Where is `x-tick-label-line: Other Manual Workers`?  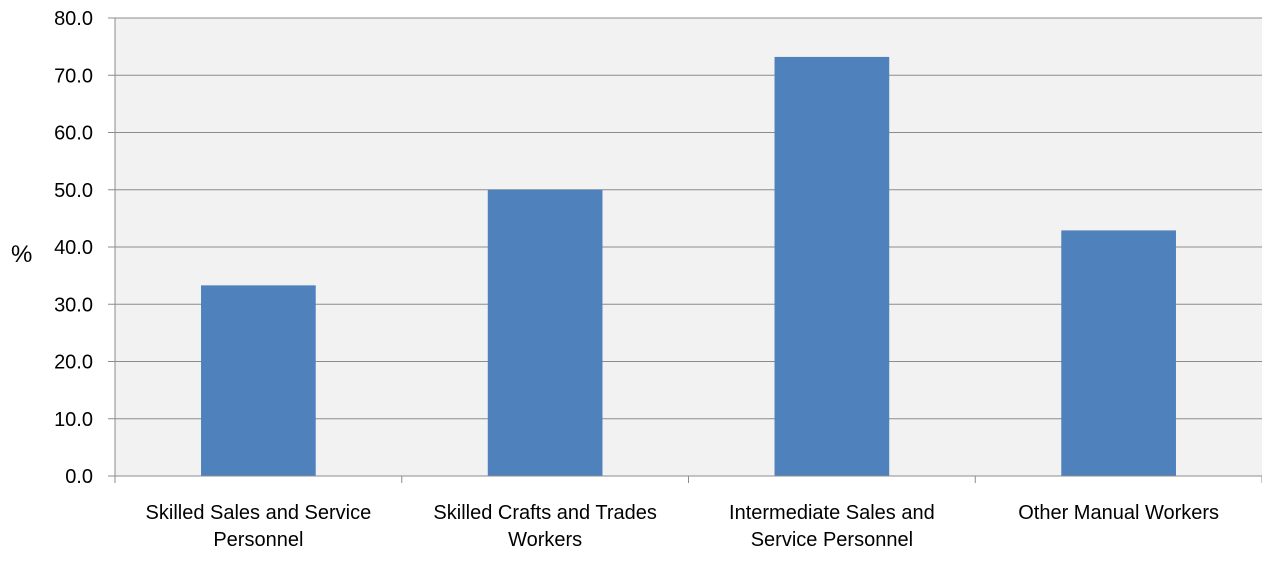 x-tick-label-line: Other Manual Workers is located at coordinates (1118, 513).